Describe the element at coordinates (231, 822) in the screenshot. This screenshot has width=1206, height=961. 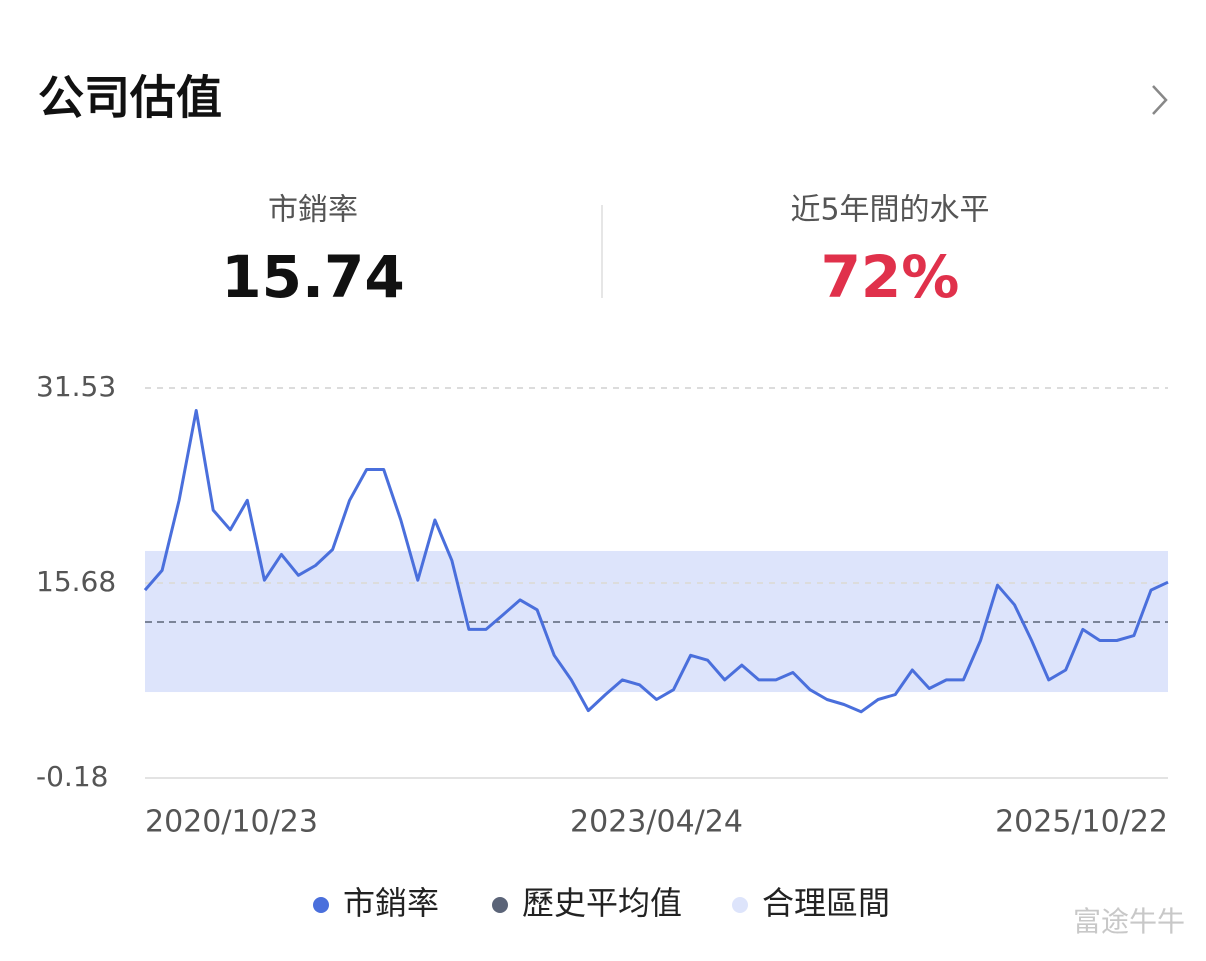
I see `x-tick-label: 2020/10/23` at that location.